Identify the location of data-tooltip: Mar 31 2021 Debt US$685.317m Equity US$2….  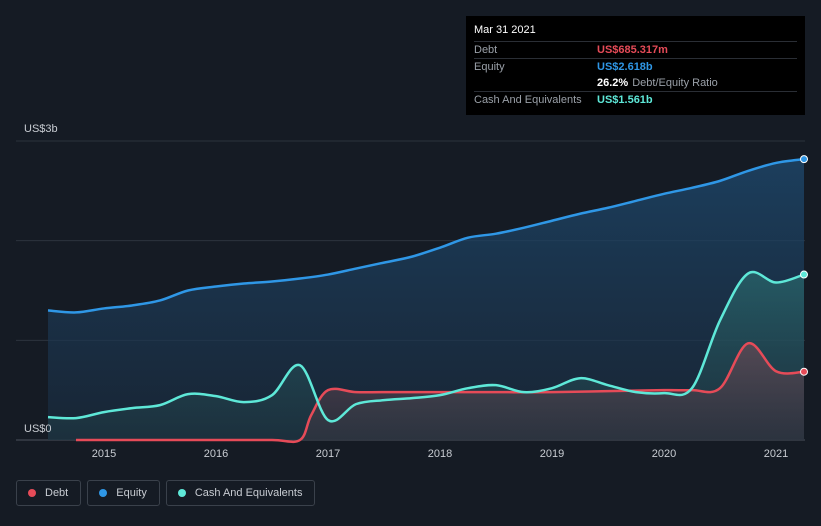
(635, 65).